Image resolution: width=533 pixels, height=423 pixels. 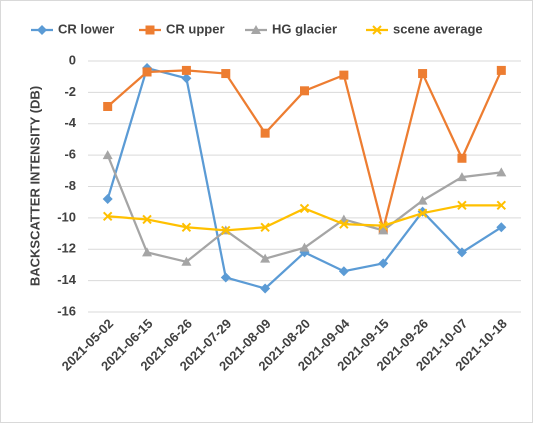 What do you see at coordinates (195, 28) in the screenshot?
I see `legend-label: CR upper` at bounding box center [195, 28].